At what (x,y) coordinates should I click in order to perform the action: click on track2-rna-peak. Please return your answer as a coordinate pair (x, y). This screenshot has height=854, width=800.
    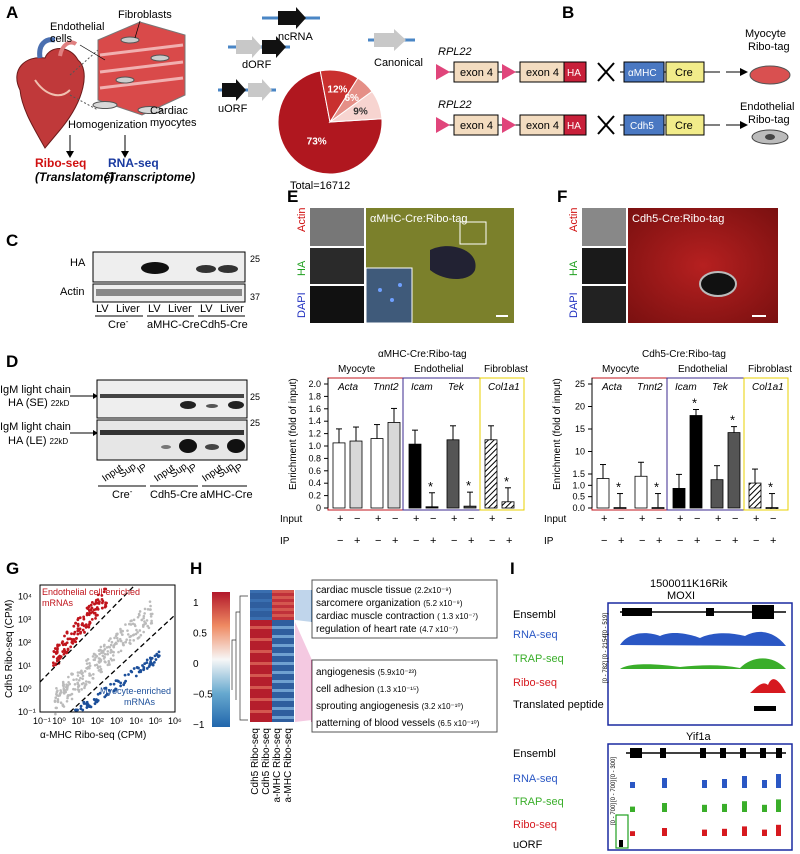
    Looking at the image, I should click on (632, 785).